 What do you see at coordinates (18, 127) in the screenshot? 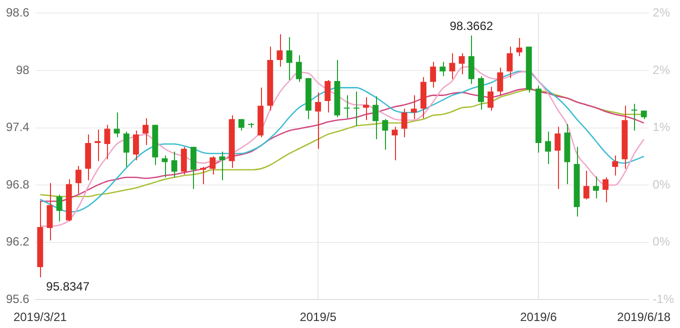
I see `y-tick-label: 97.4` at bounding box center [18, 127].